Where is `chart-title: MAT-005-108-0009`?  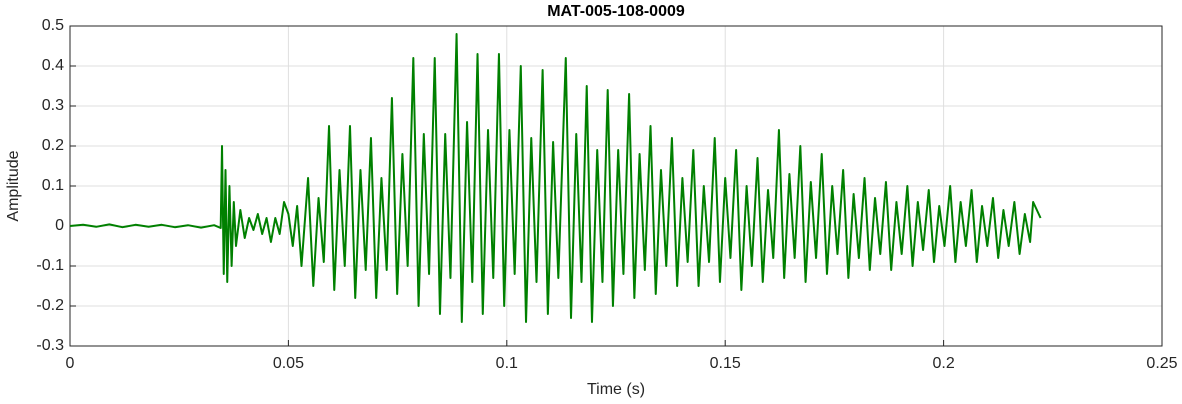 chart-title: MAT-005-108-0009 is located at coordinates (616, 11).